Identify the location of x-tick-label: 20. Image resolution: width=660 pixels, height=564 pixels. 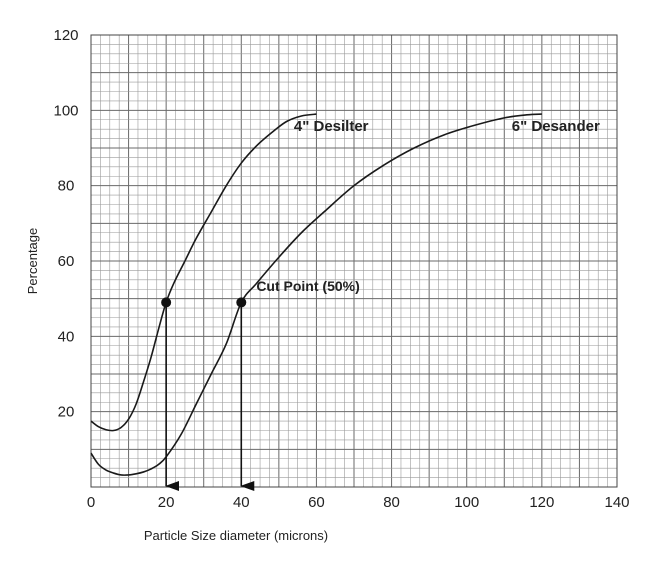
(166, 502).